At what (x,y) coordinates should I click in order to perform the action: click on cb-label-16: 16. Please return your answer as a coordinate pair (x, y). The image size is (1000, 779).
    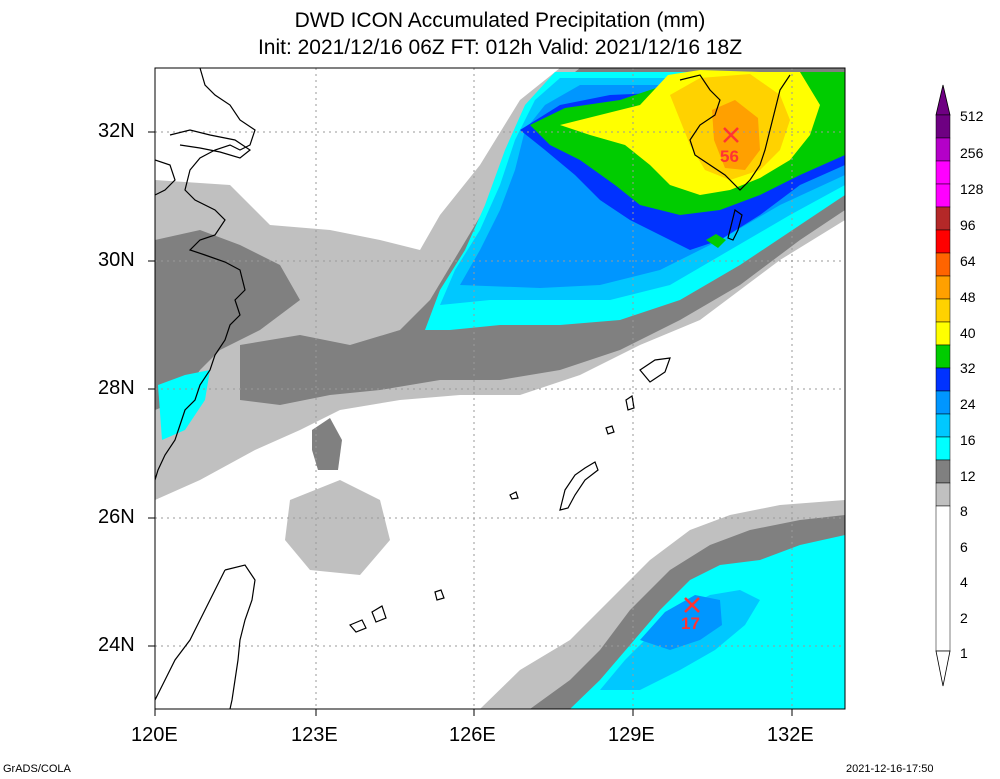
    Looking at the image, I should click on (968, 440).